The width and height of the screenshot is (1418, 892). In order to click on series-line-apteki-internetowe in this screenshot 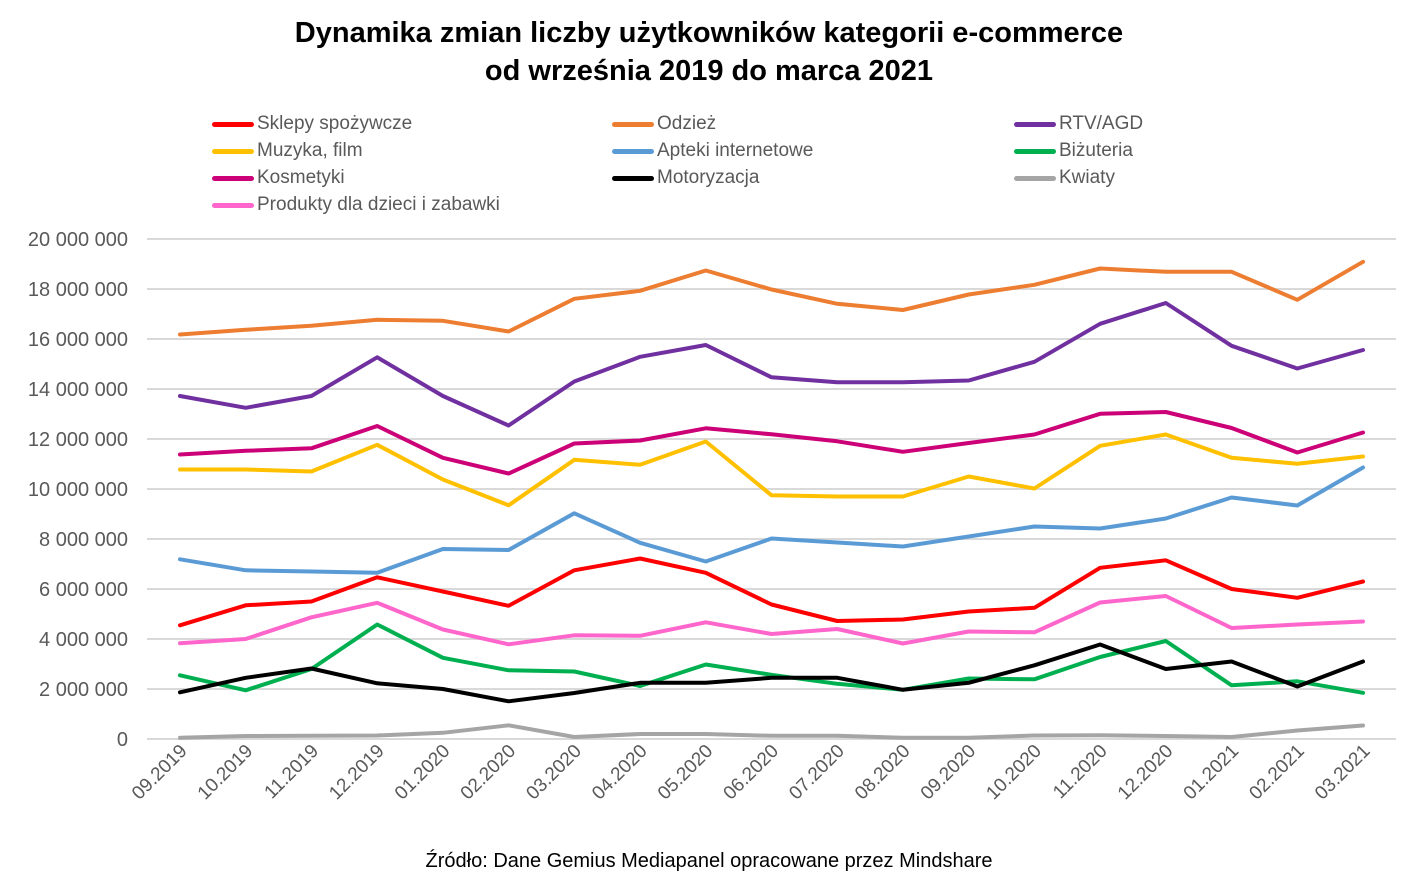, I will do `click(771, 520)`.